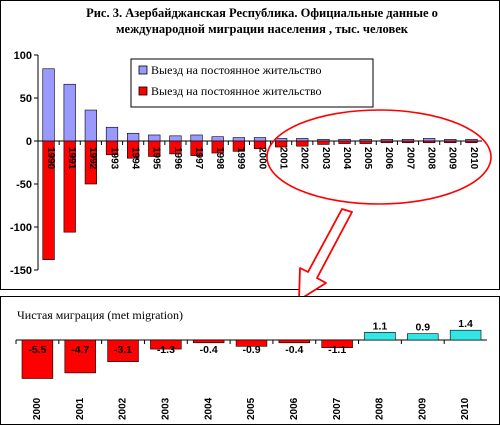 The height and width of the screenshot is (425, 500). What do you see at coordinates (422, 408) in the screenshot?
I see `net-category-label: 2009` at bounding box center [422, 408].